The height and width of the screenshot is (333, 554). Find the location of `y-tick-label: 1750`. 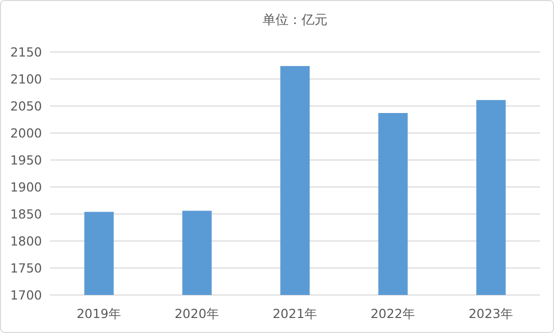

y-tick-label: 1750 is located at coordinates (26, 268).